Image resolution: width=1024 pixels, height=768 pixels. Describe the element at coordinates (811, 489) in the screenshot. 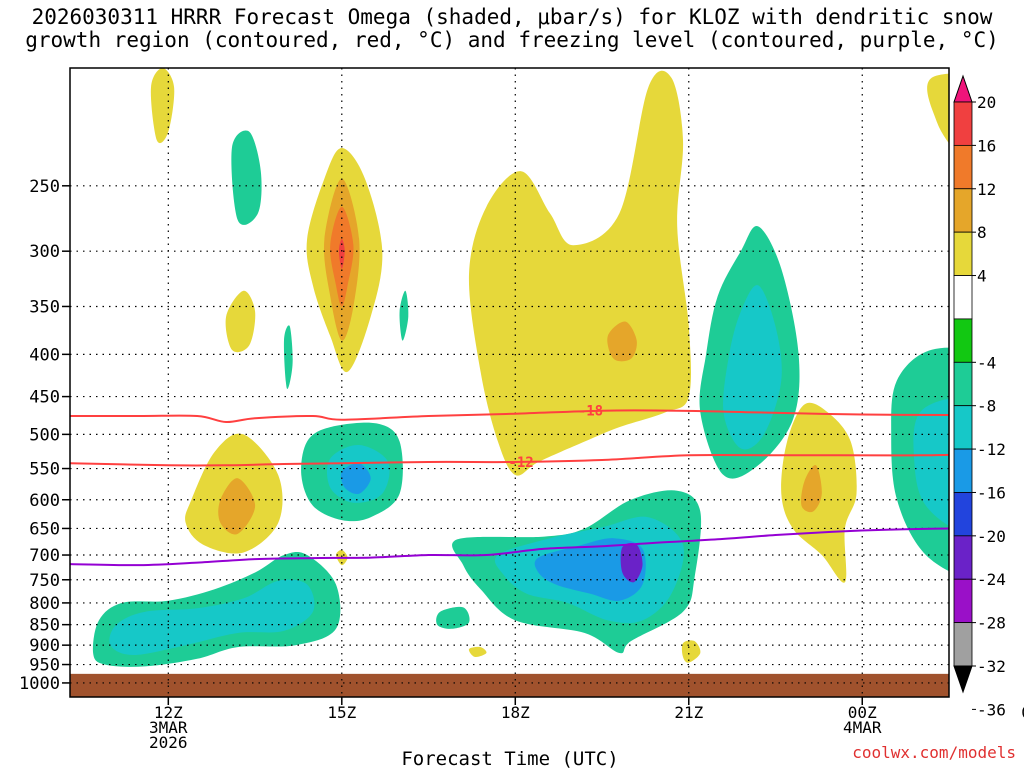

I see `omega-region-sink-23z-core` at that location.